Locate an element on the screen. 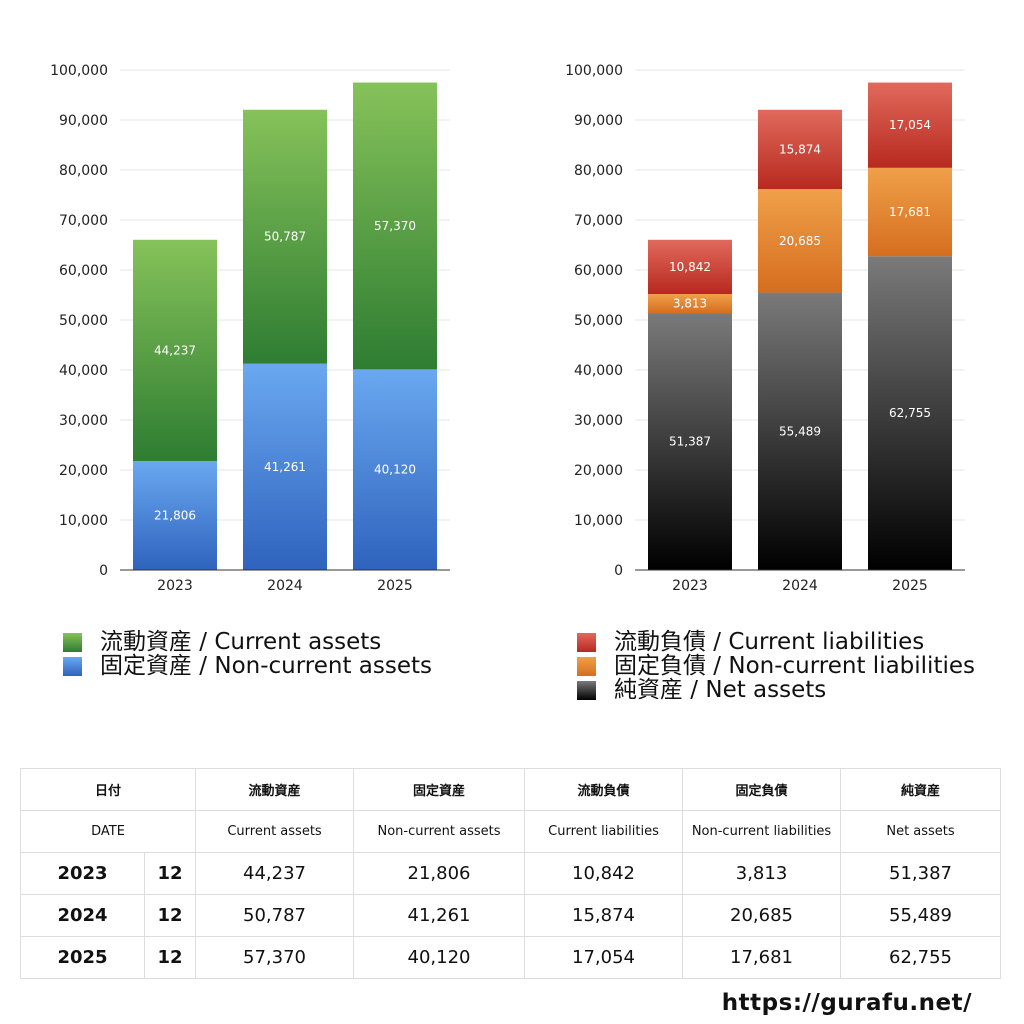  cell-non-current-assets: 21,806 is located at coordinates (439, 873).